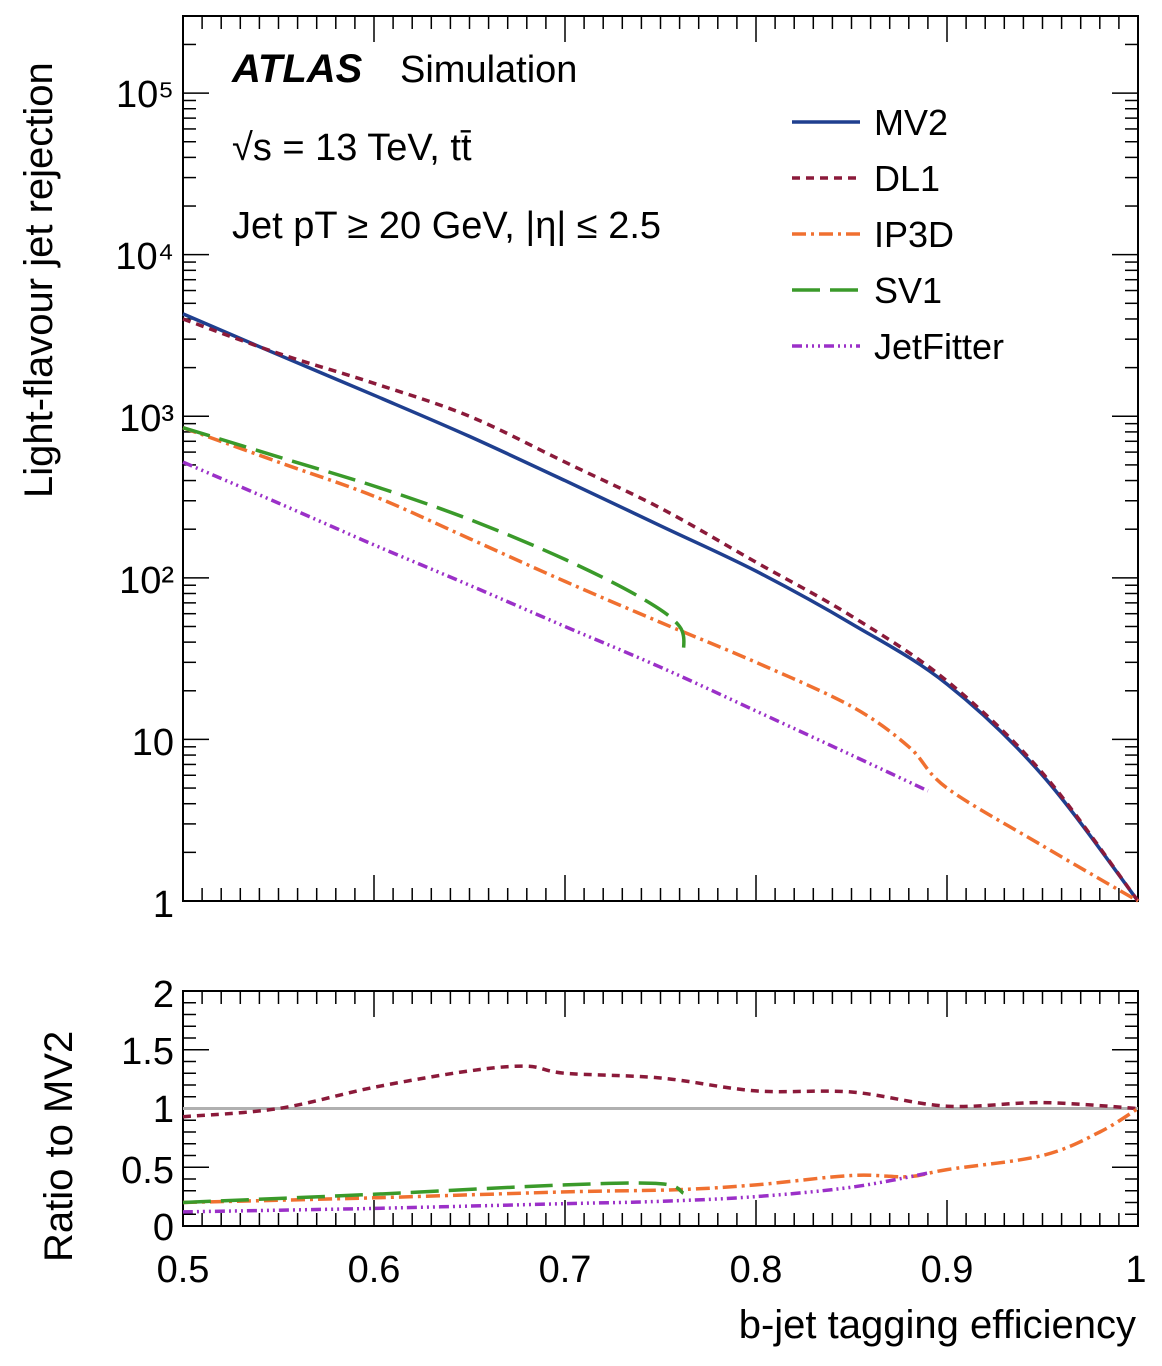  What do you see at coordinates (660, 1091) in the screenshot?
I see `ratio-series-dl1` at bounding box center [660, 1091].